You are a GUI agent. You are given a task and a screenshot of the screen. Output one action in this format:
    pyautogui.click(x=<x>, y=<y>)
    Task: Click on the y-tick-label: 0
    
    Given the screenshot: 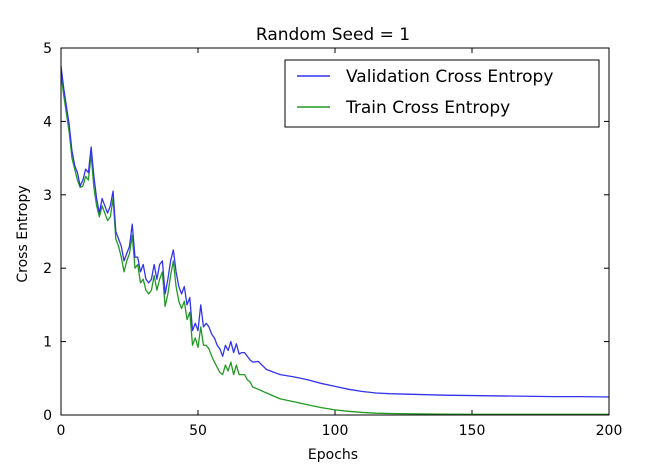 What is the action you would take?
    pyautogui.click(x=47, y=416)
    